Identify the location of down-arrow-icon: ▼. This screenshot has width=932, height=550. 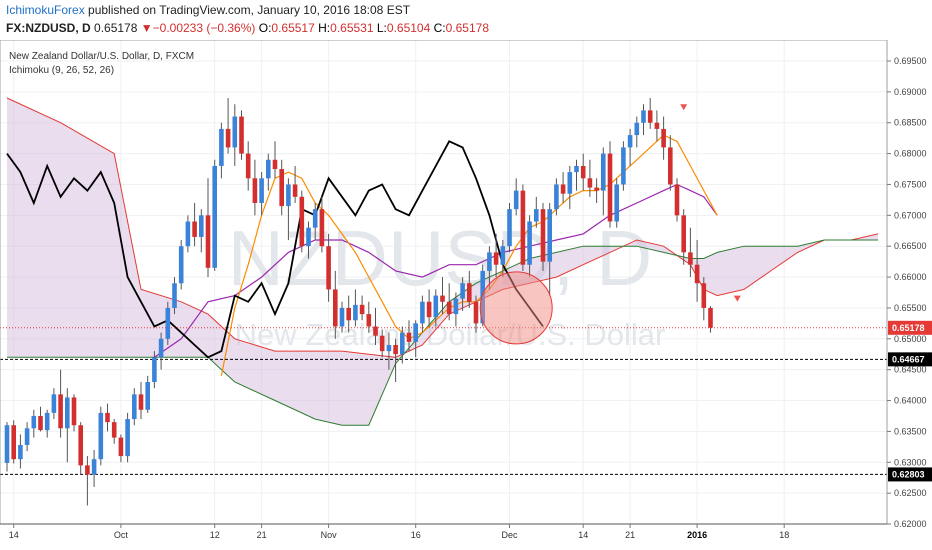
(146, 28).